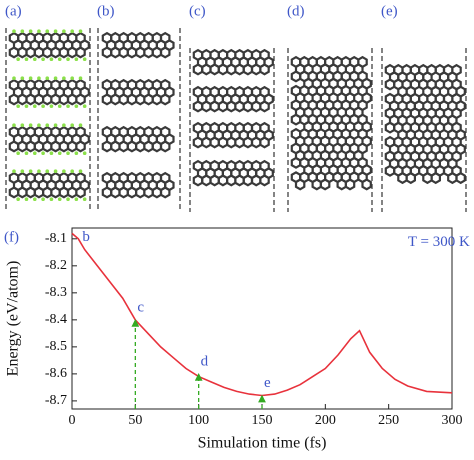 The height and width of the screenshot is (460, 474). Describe the element at coordinates (56, 400) in the screenshot. I see `y-tick-label: -8.7` at that location.